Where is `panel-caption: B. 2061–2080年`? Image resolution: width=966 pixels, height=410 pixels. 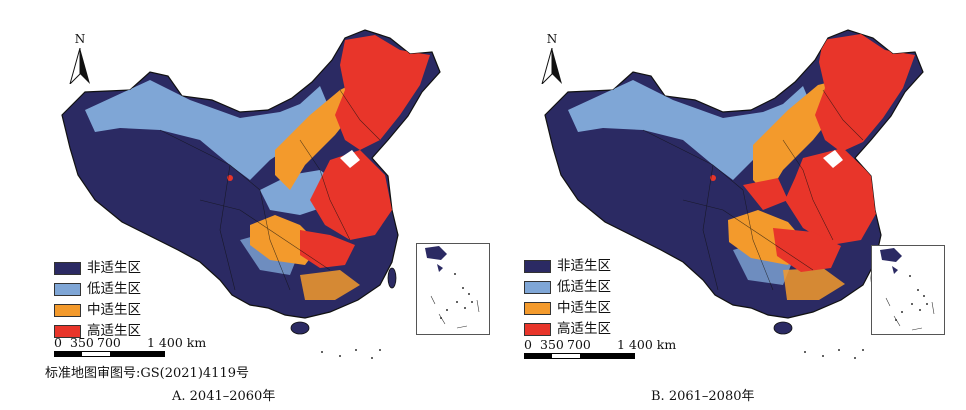 panel-caption: B. 2061–2080年 is located at coordinates (703, 396).